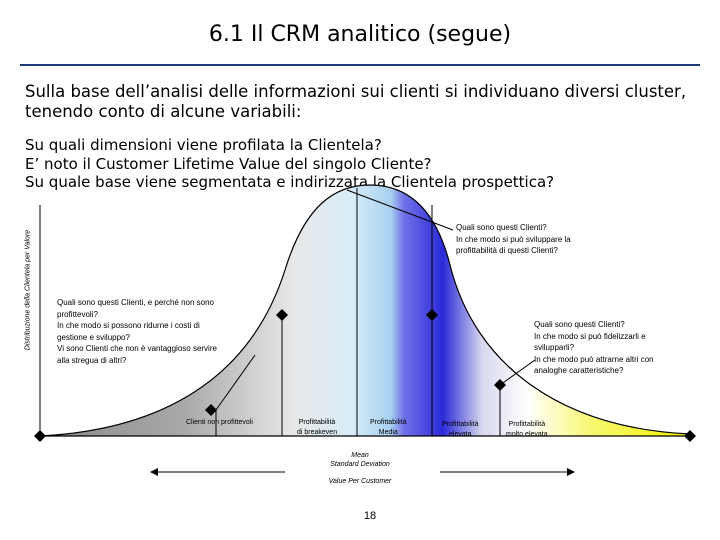 The image size is (720, 540). What do you see at coordinates (360, 455) in the screenshot?
I see `mean-label: Mean` at bounding box center [360, 455].